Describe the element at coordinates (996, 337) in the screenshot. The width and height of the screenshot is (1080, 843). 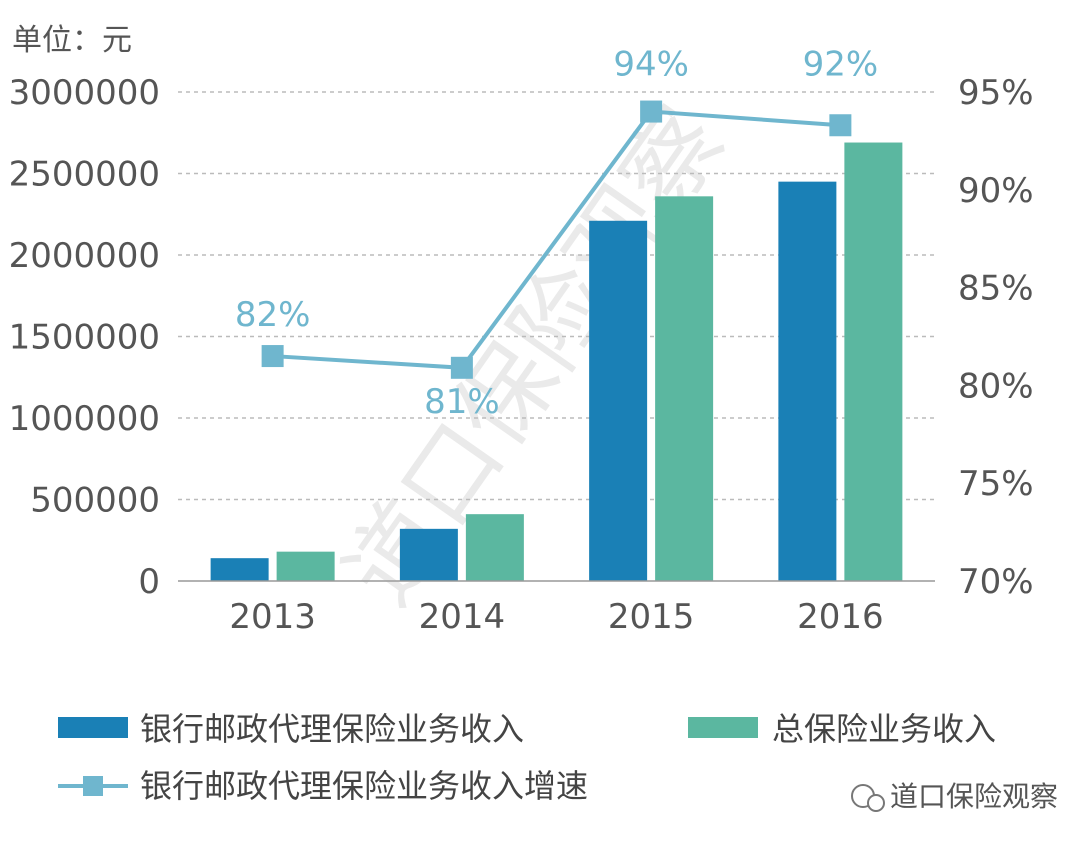
I see `right-axis-ticks: 70% 75% 80% 85% 90% 95%` at that location.